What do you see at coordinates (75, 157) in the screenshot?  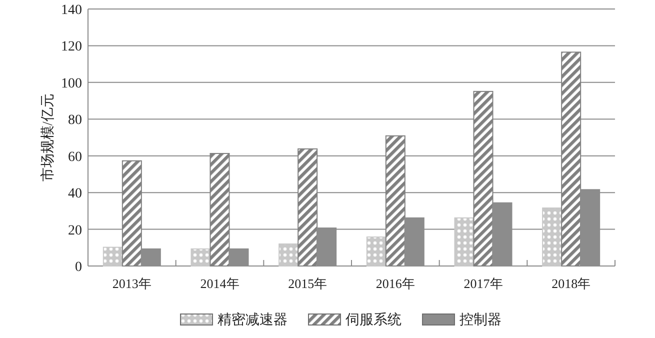 I see `y-tick-label: 60` at bounding box center [75, 157].